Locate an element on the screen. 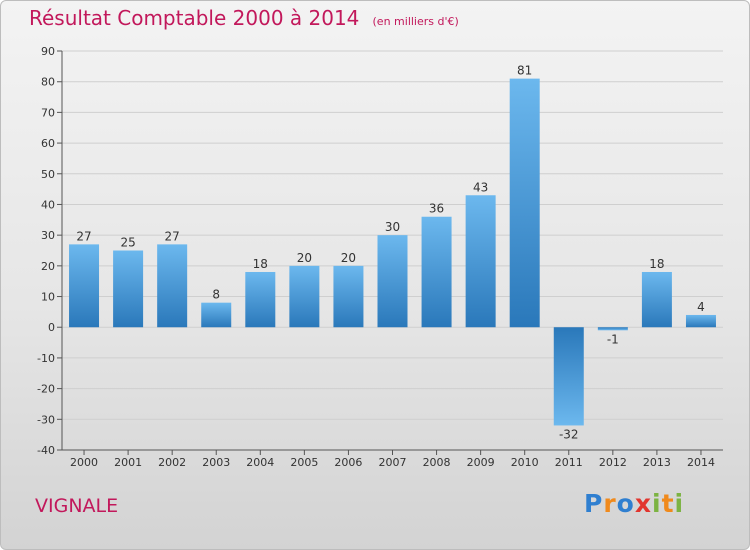 The image size is (750, 550). bar-2011 is located at coordinates (568, 376).